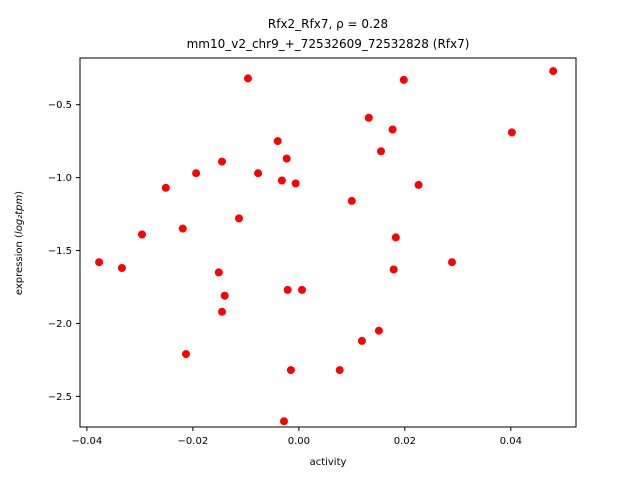 Image resolution: width=640 pixels, height=480 pixels. I want to click on x-tick-label: 0.04, so click(511, 441).